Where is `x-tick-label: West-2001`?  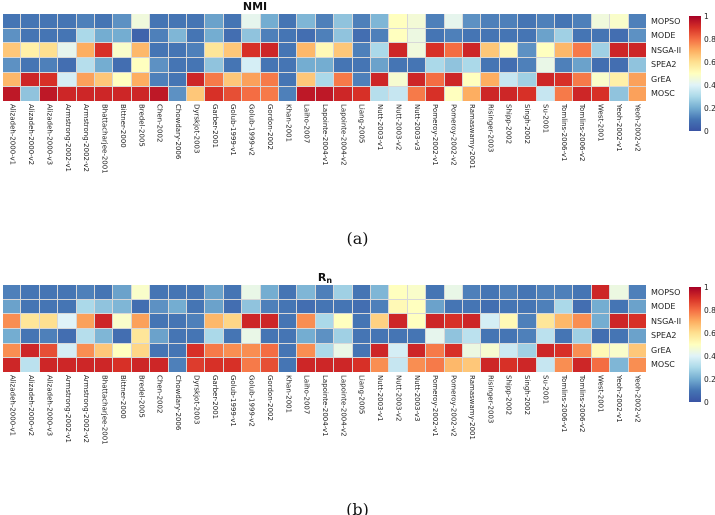 x-tick-label: West-2001 is located at coordinates (600, 123).